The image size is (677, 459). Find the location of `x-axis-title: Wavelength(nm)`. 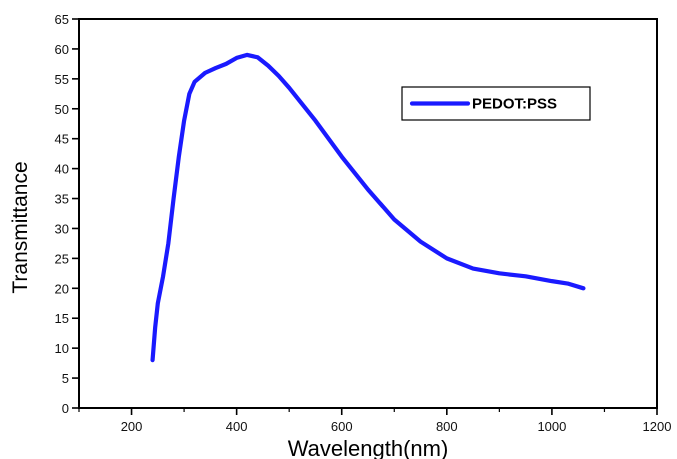

x-axis-title: Wavelength(nm) is located at coordinates (368, 447).